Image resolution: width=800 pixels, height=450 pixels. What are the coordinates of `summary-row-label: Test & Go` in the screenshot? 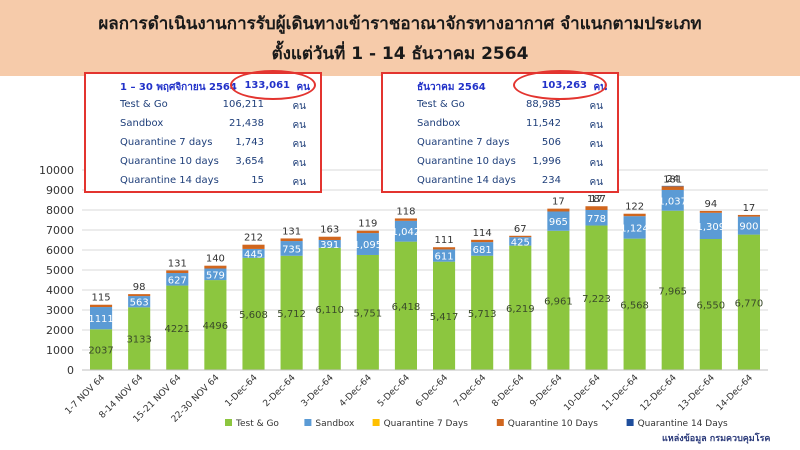 It's located at (441, 104).